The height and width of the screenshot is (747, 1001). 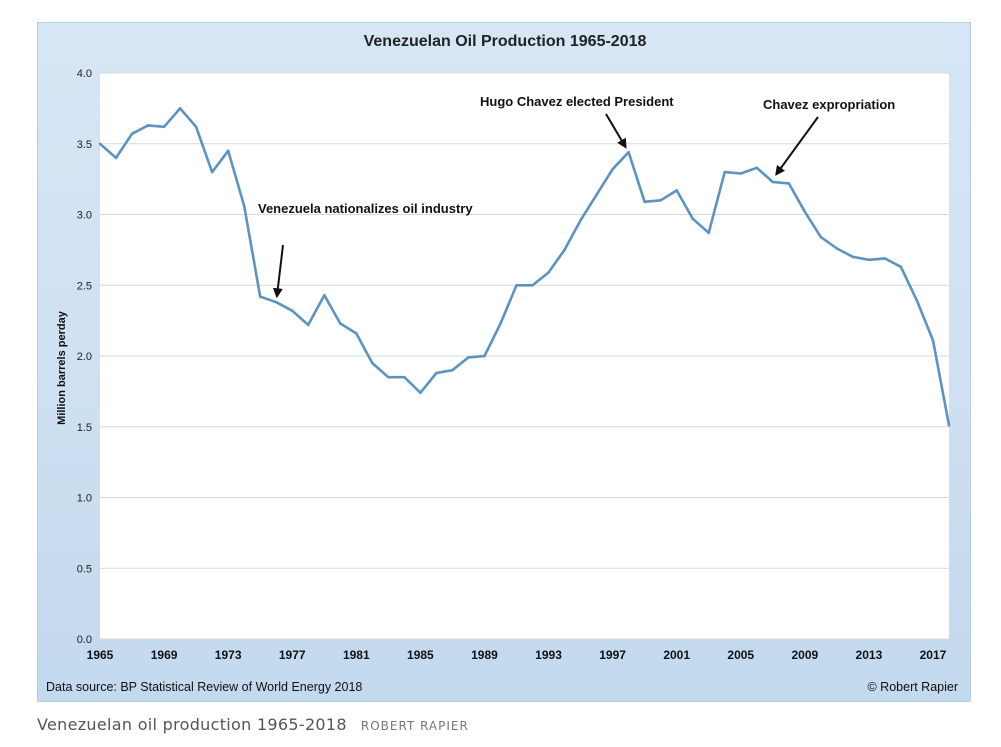 What do you see at coordinates (228, 655) in the screenshot?
I see `x-tick-label: 1973` at bounding box center [228, 655].